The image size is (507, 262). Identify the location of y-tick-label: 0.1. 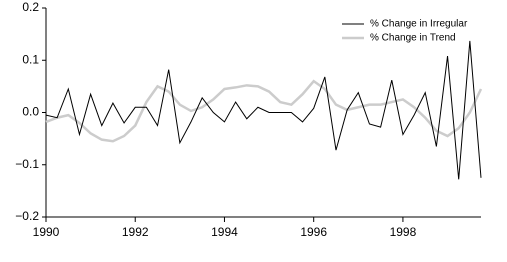
(30, 59).